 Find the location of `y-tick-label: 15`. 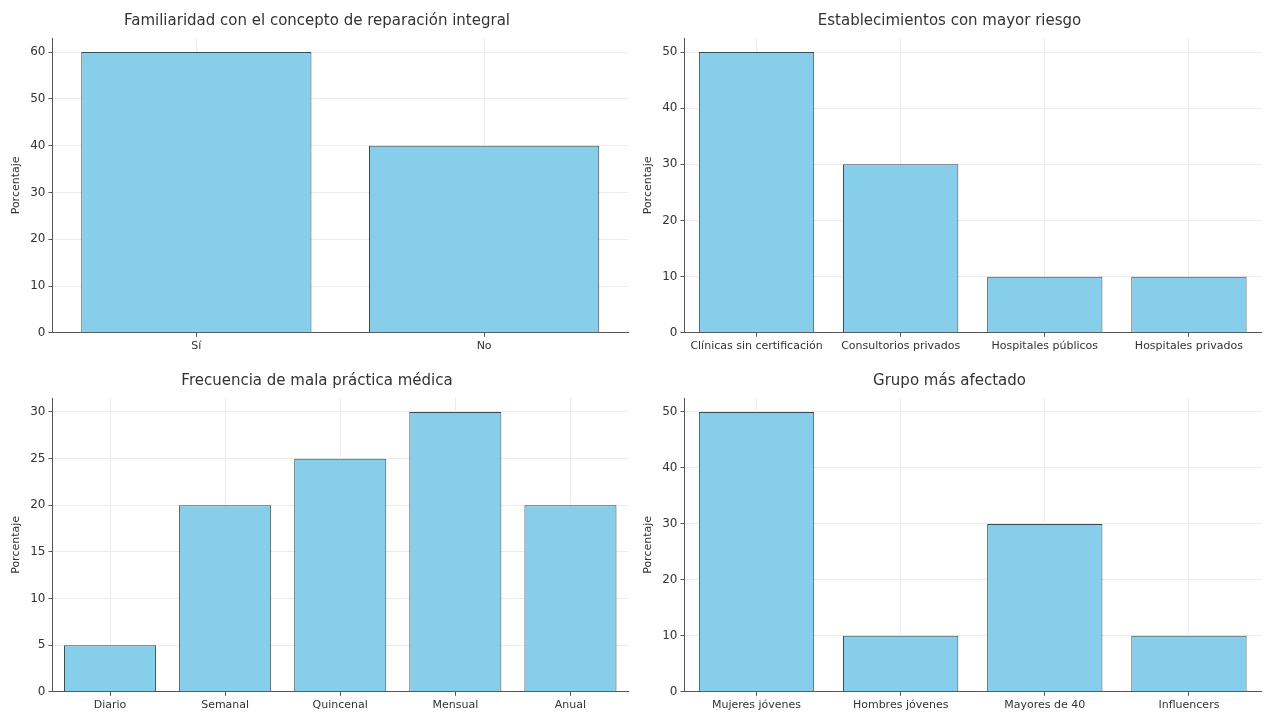

y-tick-label: 15 is located at coordinates (38, 551).